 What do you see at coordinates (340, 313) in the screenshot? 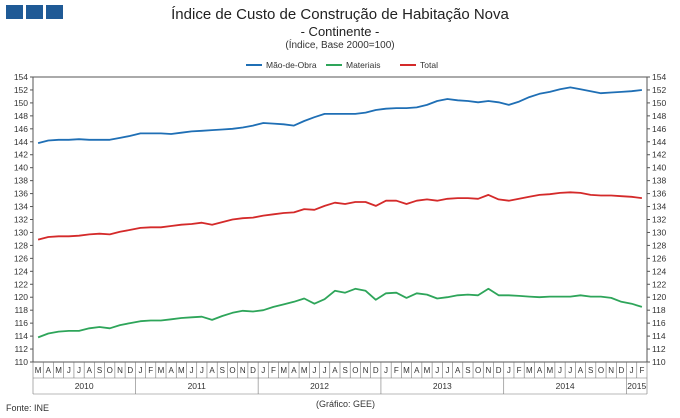
I see `series-line` at bounding box center [340, 313].